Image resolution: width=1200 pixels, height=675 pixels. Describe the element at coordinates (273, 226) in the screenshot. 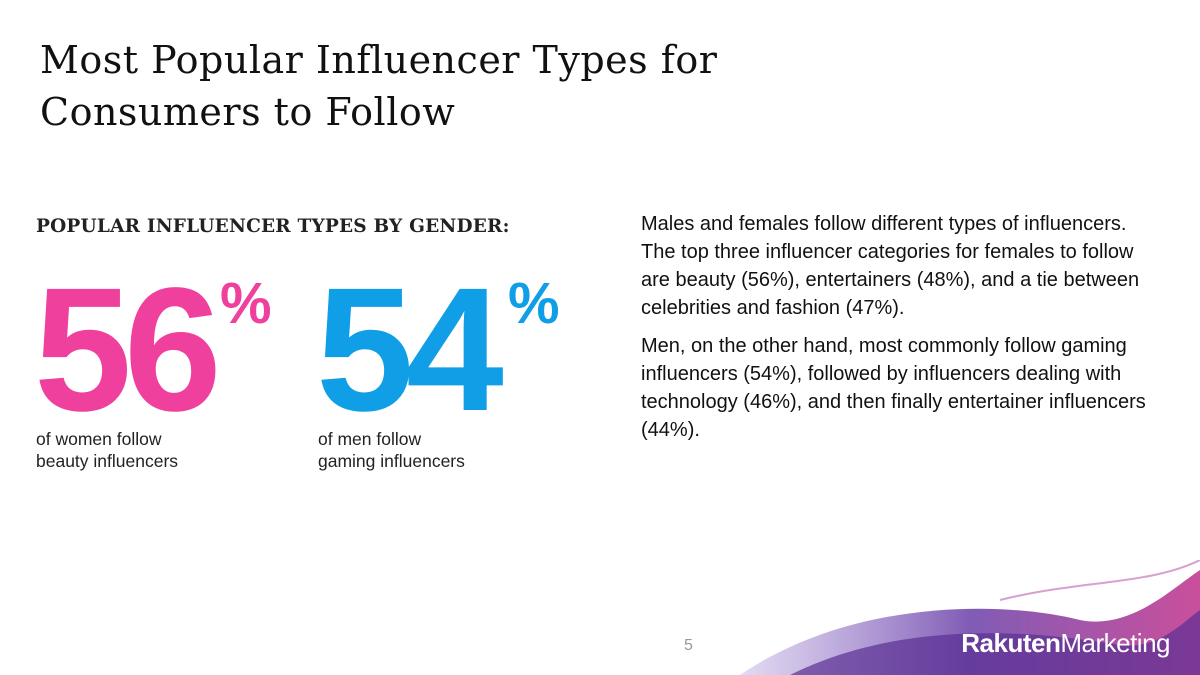

I see `stats-heading: POPULAR INFLUENCER TYPES BY GENDER:` at that location.